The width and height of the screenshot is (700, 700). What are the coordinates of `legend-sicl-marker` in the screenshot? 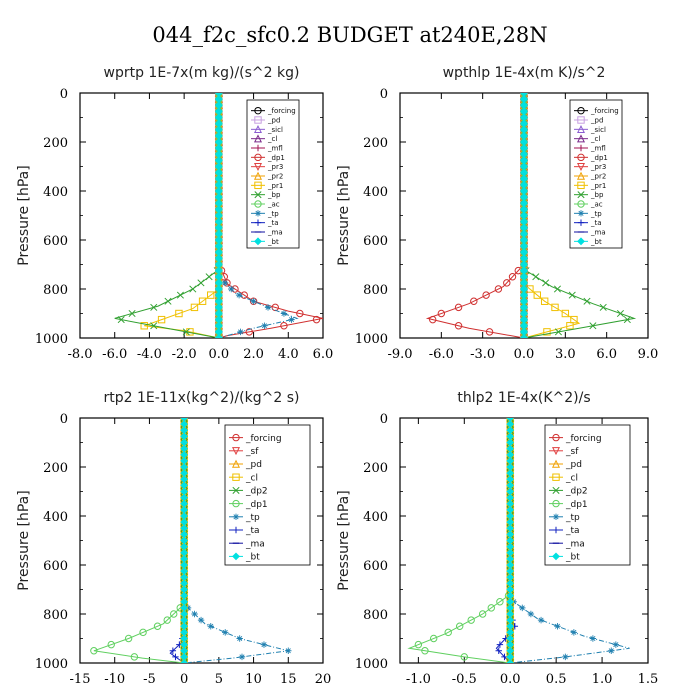 It's located at (258, 129).